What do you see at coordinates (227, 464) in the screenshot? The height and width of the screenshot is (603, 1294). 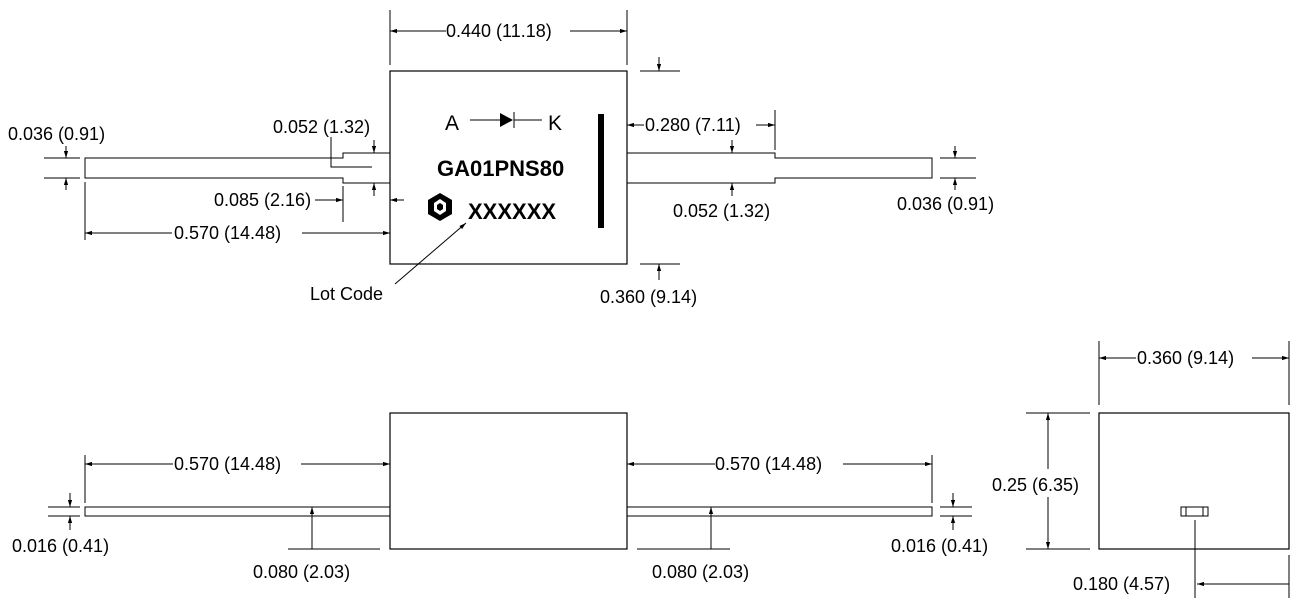 I see `dim-side-lead-length-left: 0.570 (14.48)` at bounding box center [227, 464].